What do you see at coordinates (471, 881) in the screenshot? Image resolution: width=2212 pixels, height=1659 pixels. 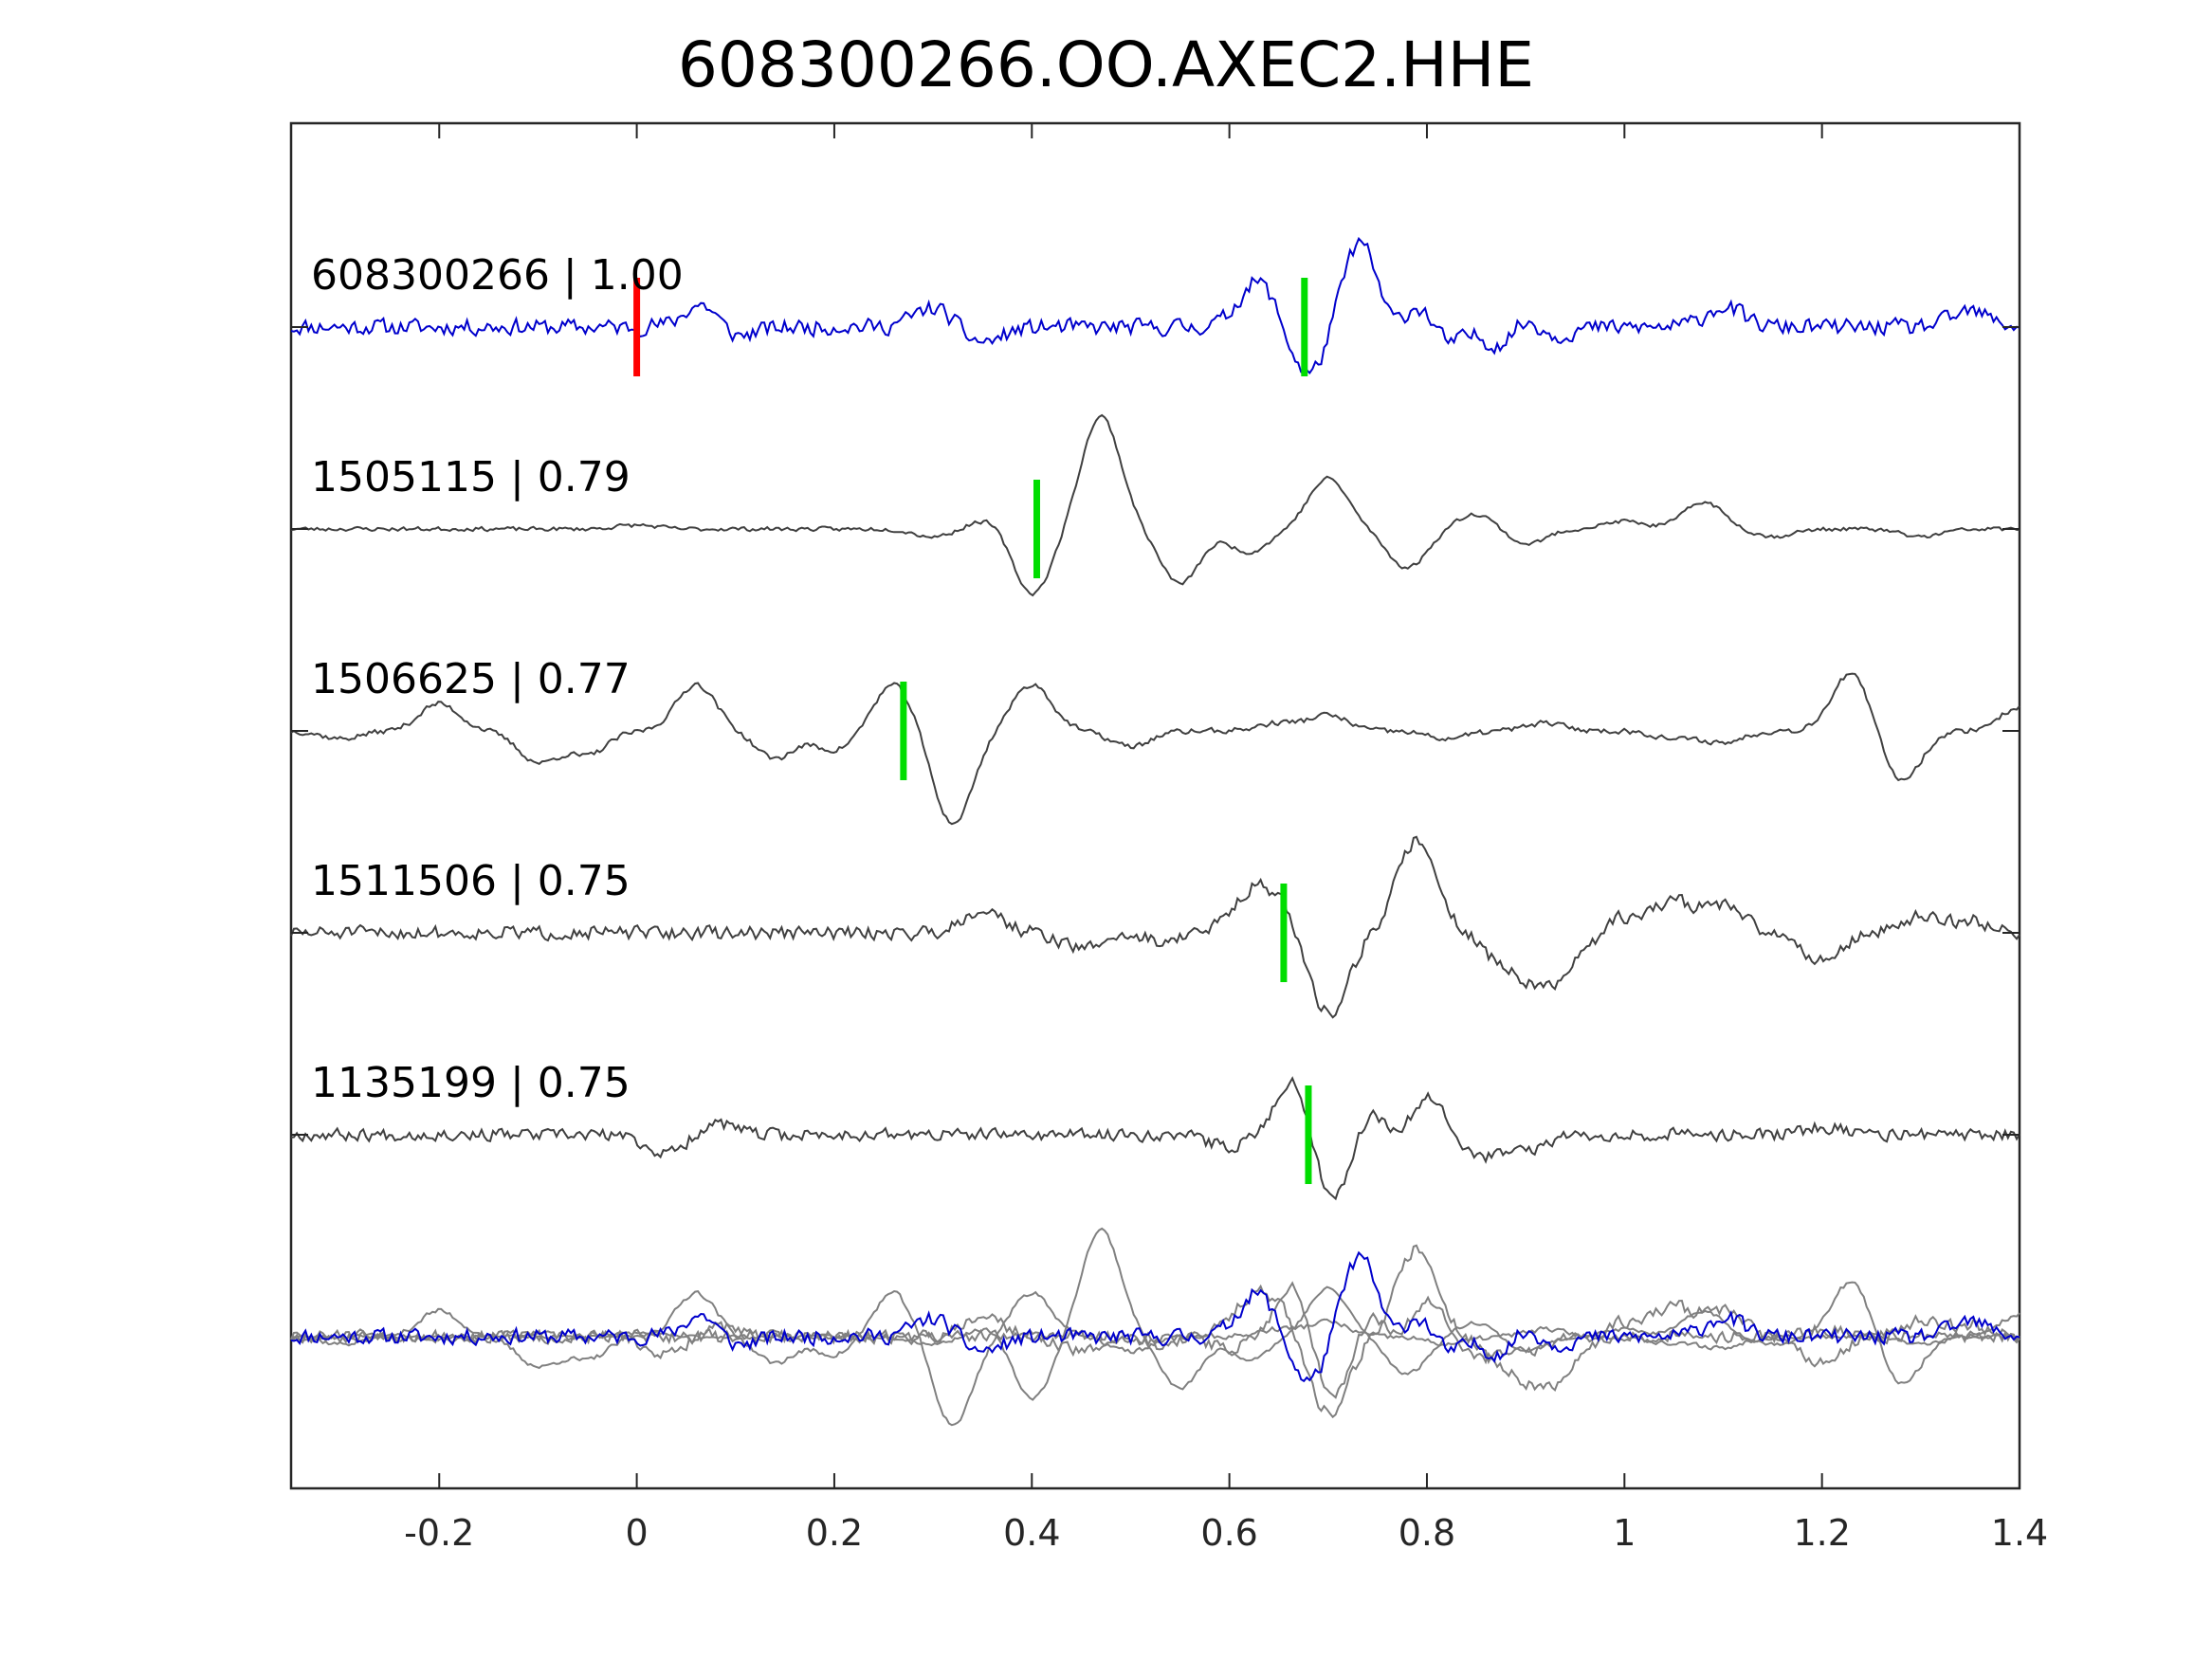 I see `trace-label: 1511506 | 0.75` at bounding box center [471, 881].